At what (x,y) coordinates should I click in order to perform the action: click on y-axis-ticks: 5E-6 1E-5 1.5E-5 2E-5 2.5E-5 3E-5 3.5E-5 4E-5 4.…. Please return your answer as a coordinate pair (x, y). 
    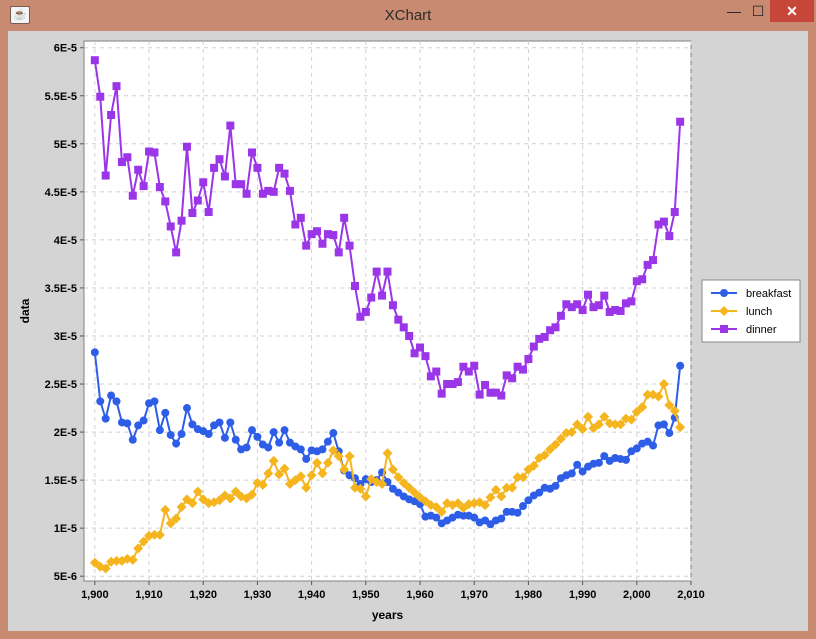
    Looking at the image, I should click on (64, 313).